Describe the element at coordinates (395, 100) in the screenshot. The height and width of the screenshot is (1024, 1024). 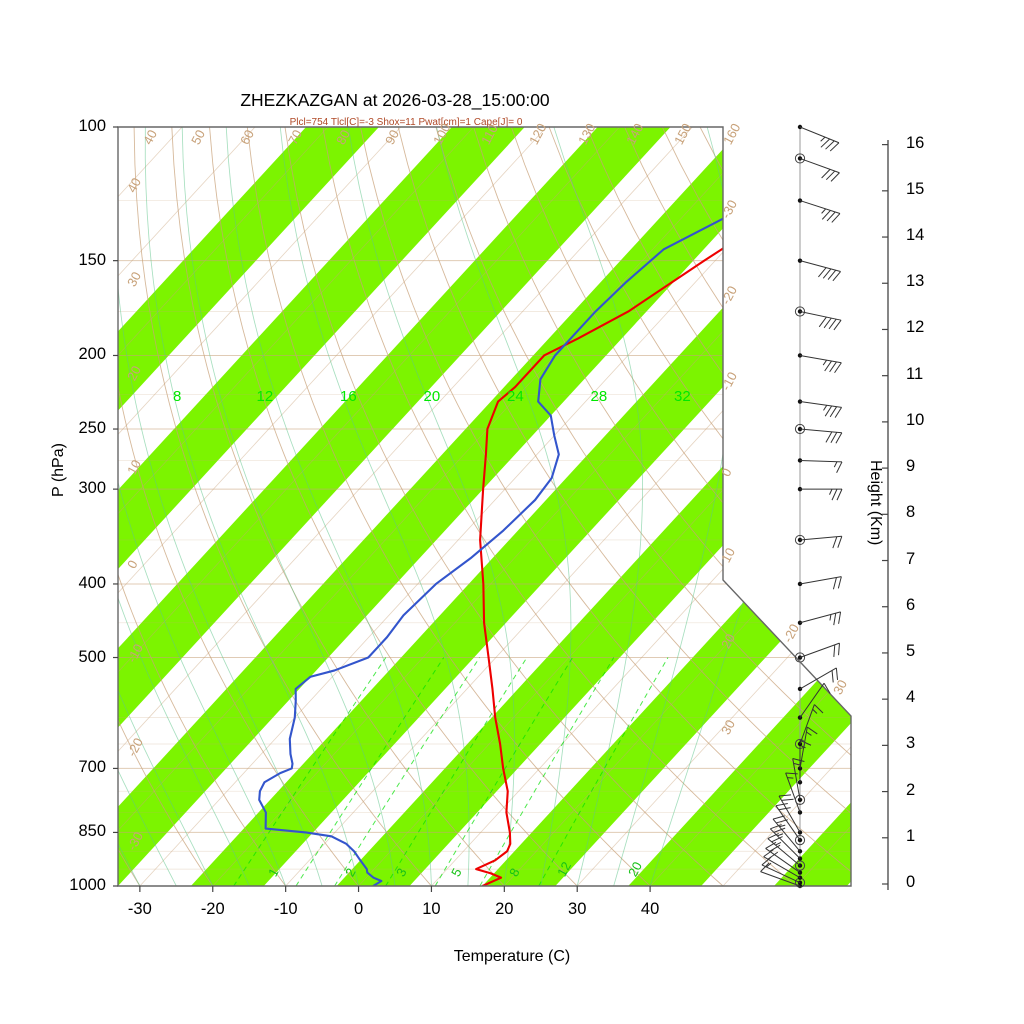
I see `page-title: ZHEZKAZGAN at 2026-03-28_15:00:00` at that location.